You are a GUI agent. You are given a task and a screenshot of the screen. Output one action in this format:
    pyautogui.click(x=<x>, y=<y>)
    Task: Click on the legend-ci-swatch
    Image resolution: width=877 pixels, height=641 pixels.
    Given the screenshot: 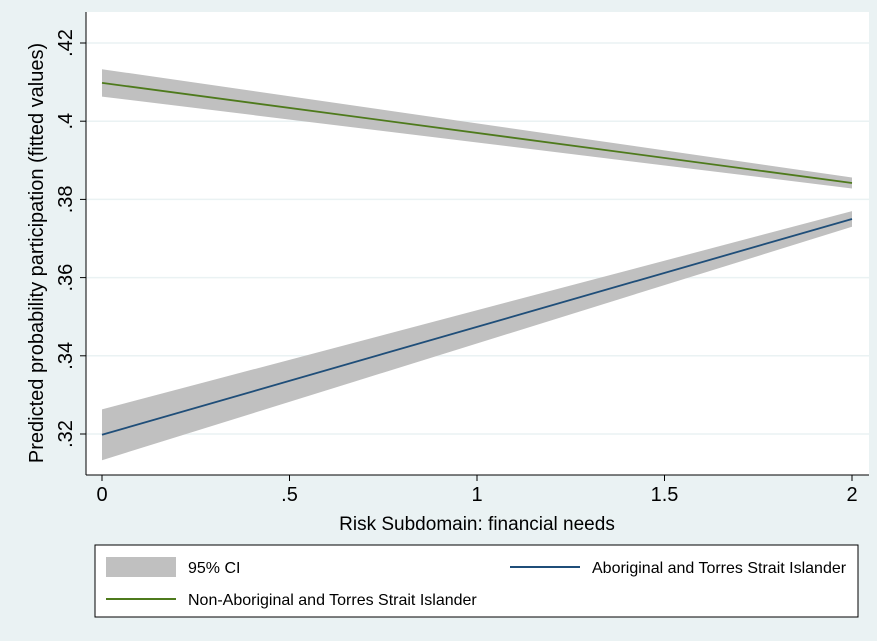 What is the action you would take?
    pyautogui.click(x=141, y=567)
    